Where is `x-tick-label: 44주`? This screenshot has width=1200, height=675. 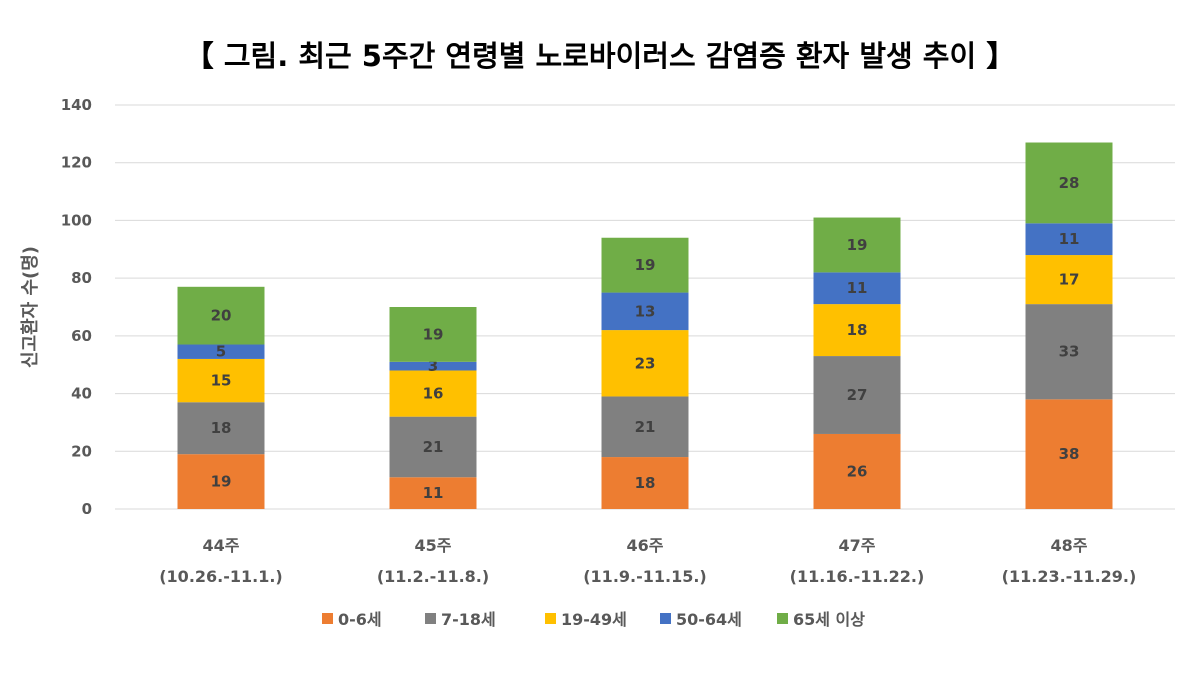
x-tick-label: 44주 is located at coordinates (221, 545).